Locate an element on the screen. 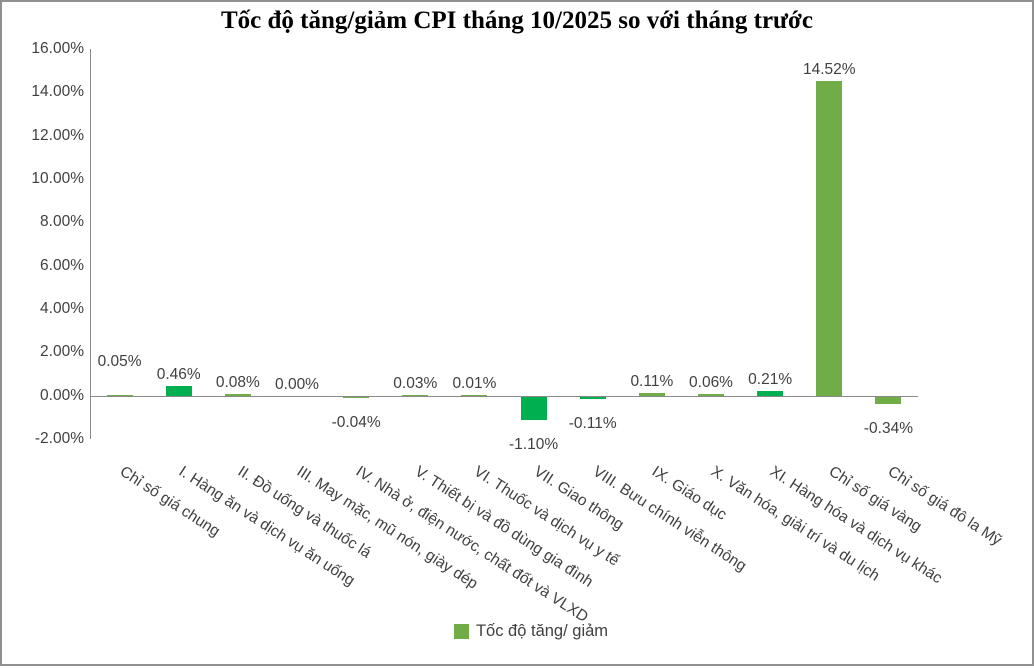 The width and height of the screenshot is (1034, 668). x-axis-line is located at coordinates (504, 396).